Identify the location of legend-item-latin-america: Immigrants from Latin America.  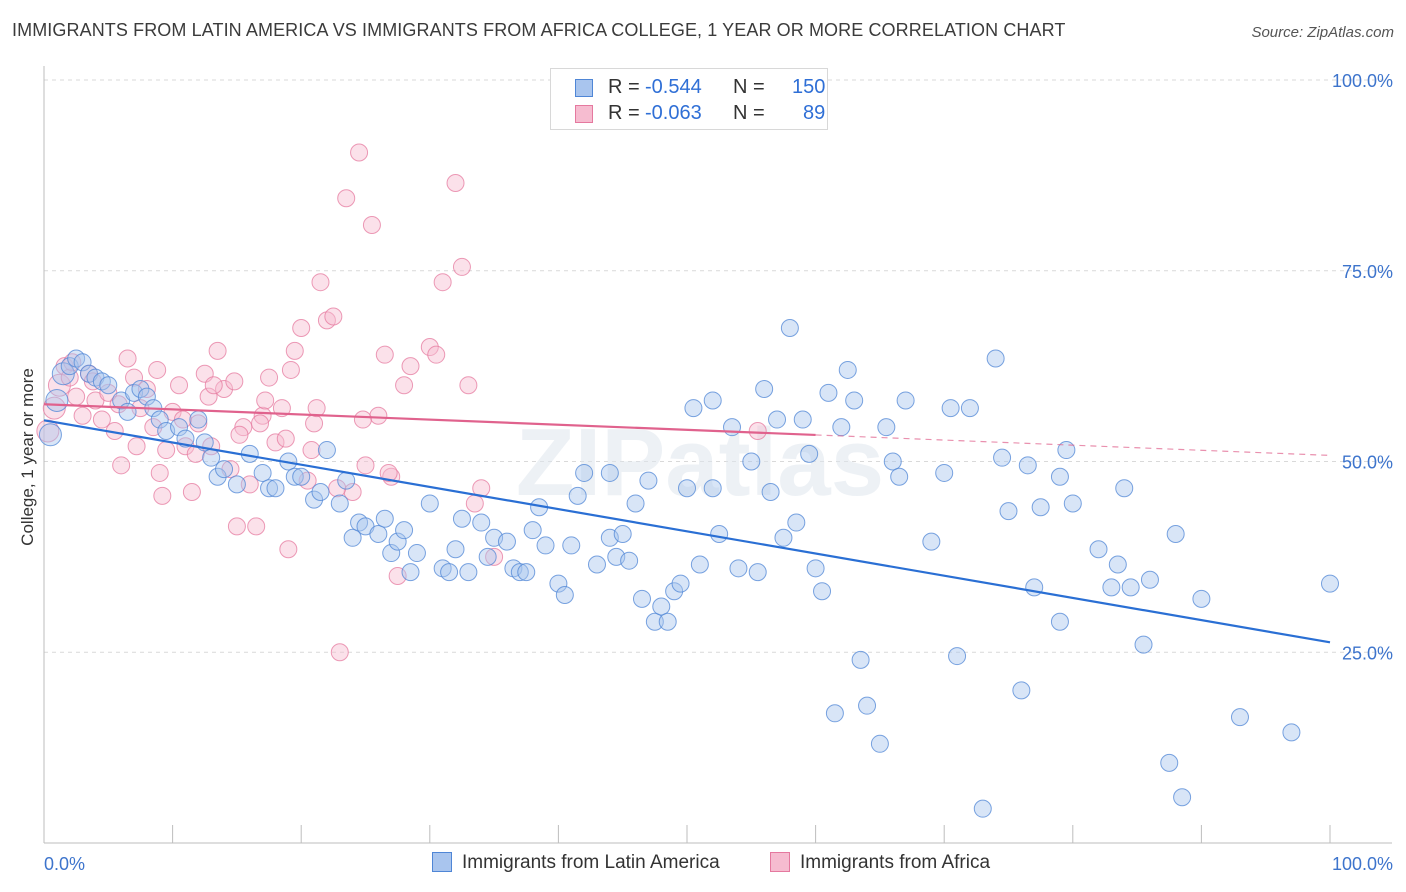
(576, 863).